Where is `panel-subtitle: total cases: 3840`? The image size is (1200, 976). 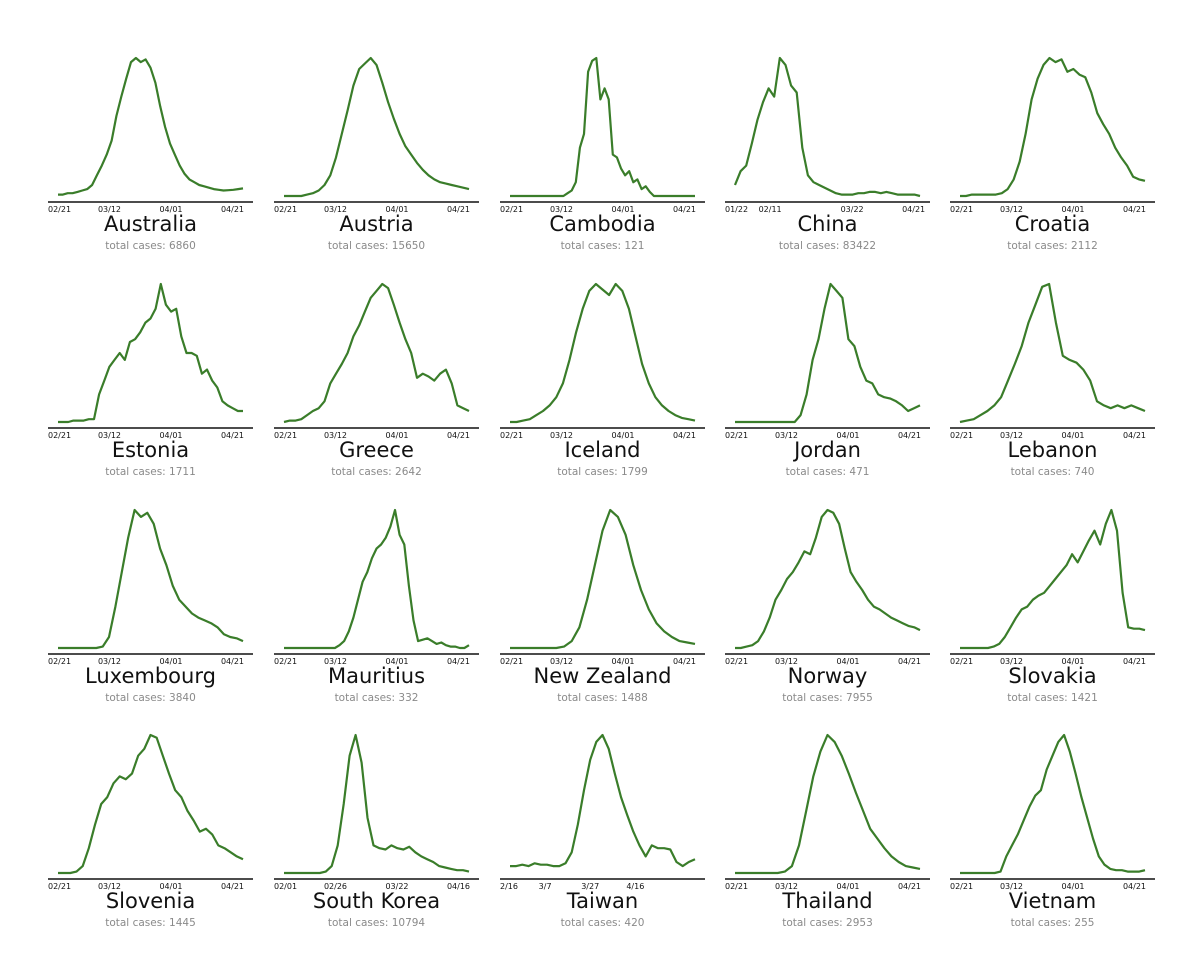
panel-subtitle: total cases: 3840 is located at coordinates (150, 698).